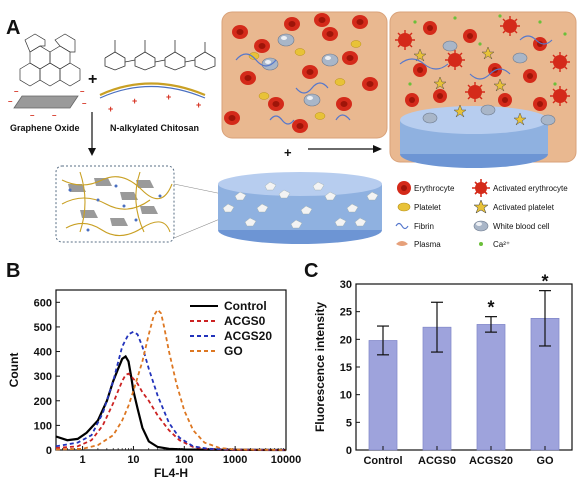 This screenshot has height=496, width=582. What do you see at coordinates (286, 460) in the screenshot?
I see `x-tick-label: 10000` at bounding box center [286, 460].